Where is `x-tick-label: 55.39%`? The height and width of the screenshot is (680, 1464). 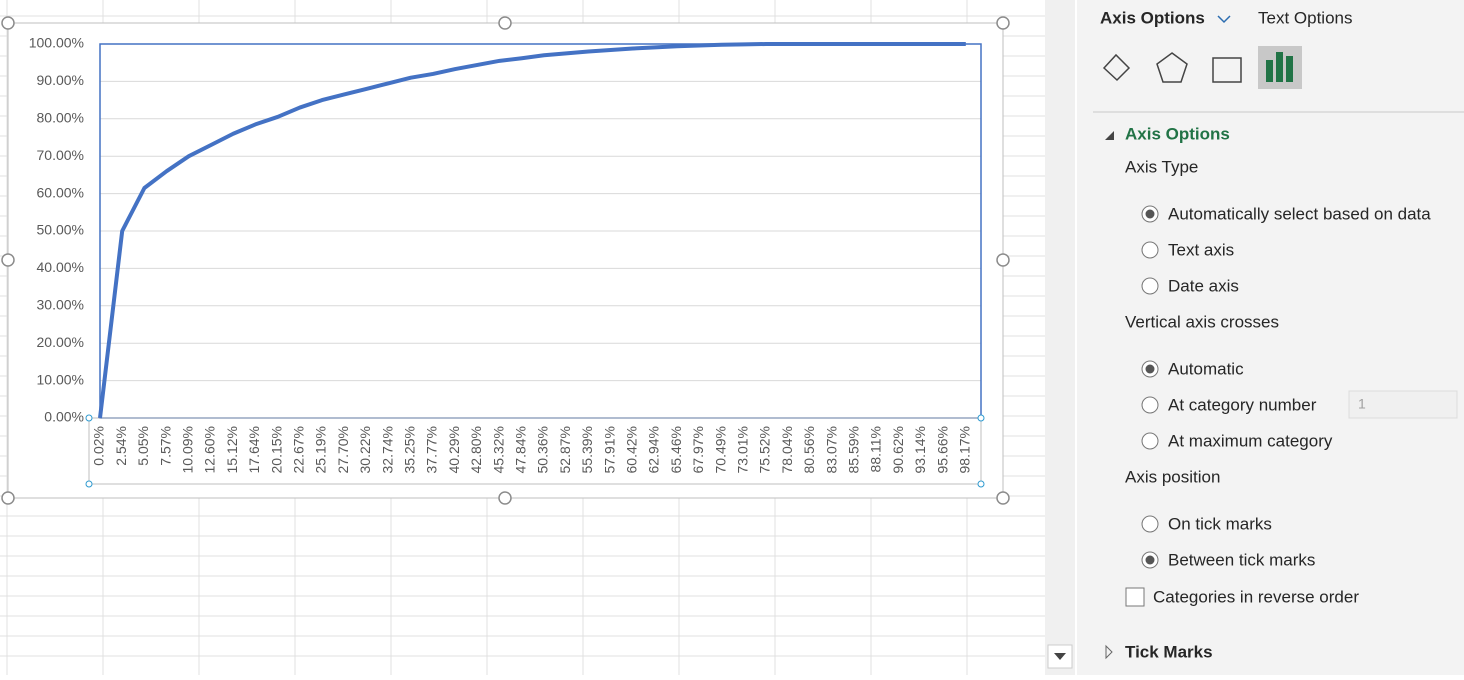
x-tick-label: 55.39% is located at coordinates (587, 449).